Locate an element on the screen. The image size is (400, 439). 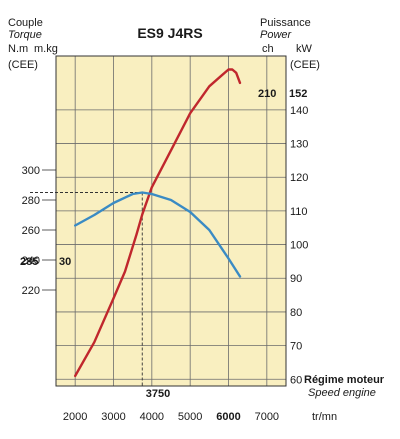
peak-power-ch-label: 210 is located at coordinates (267, 94).